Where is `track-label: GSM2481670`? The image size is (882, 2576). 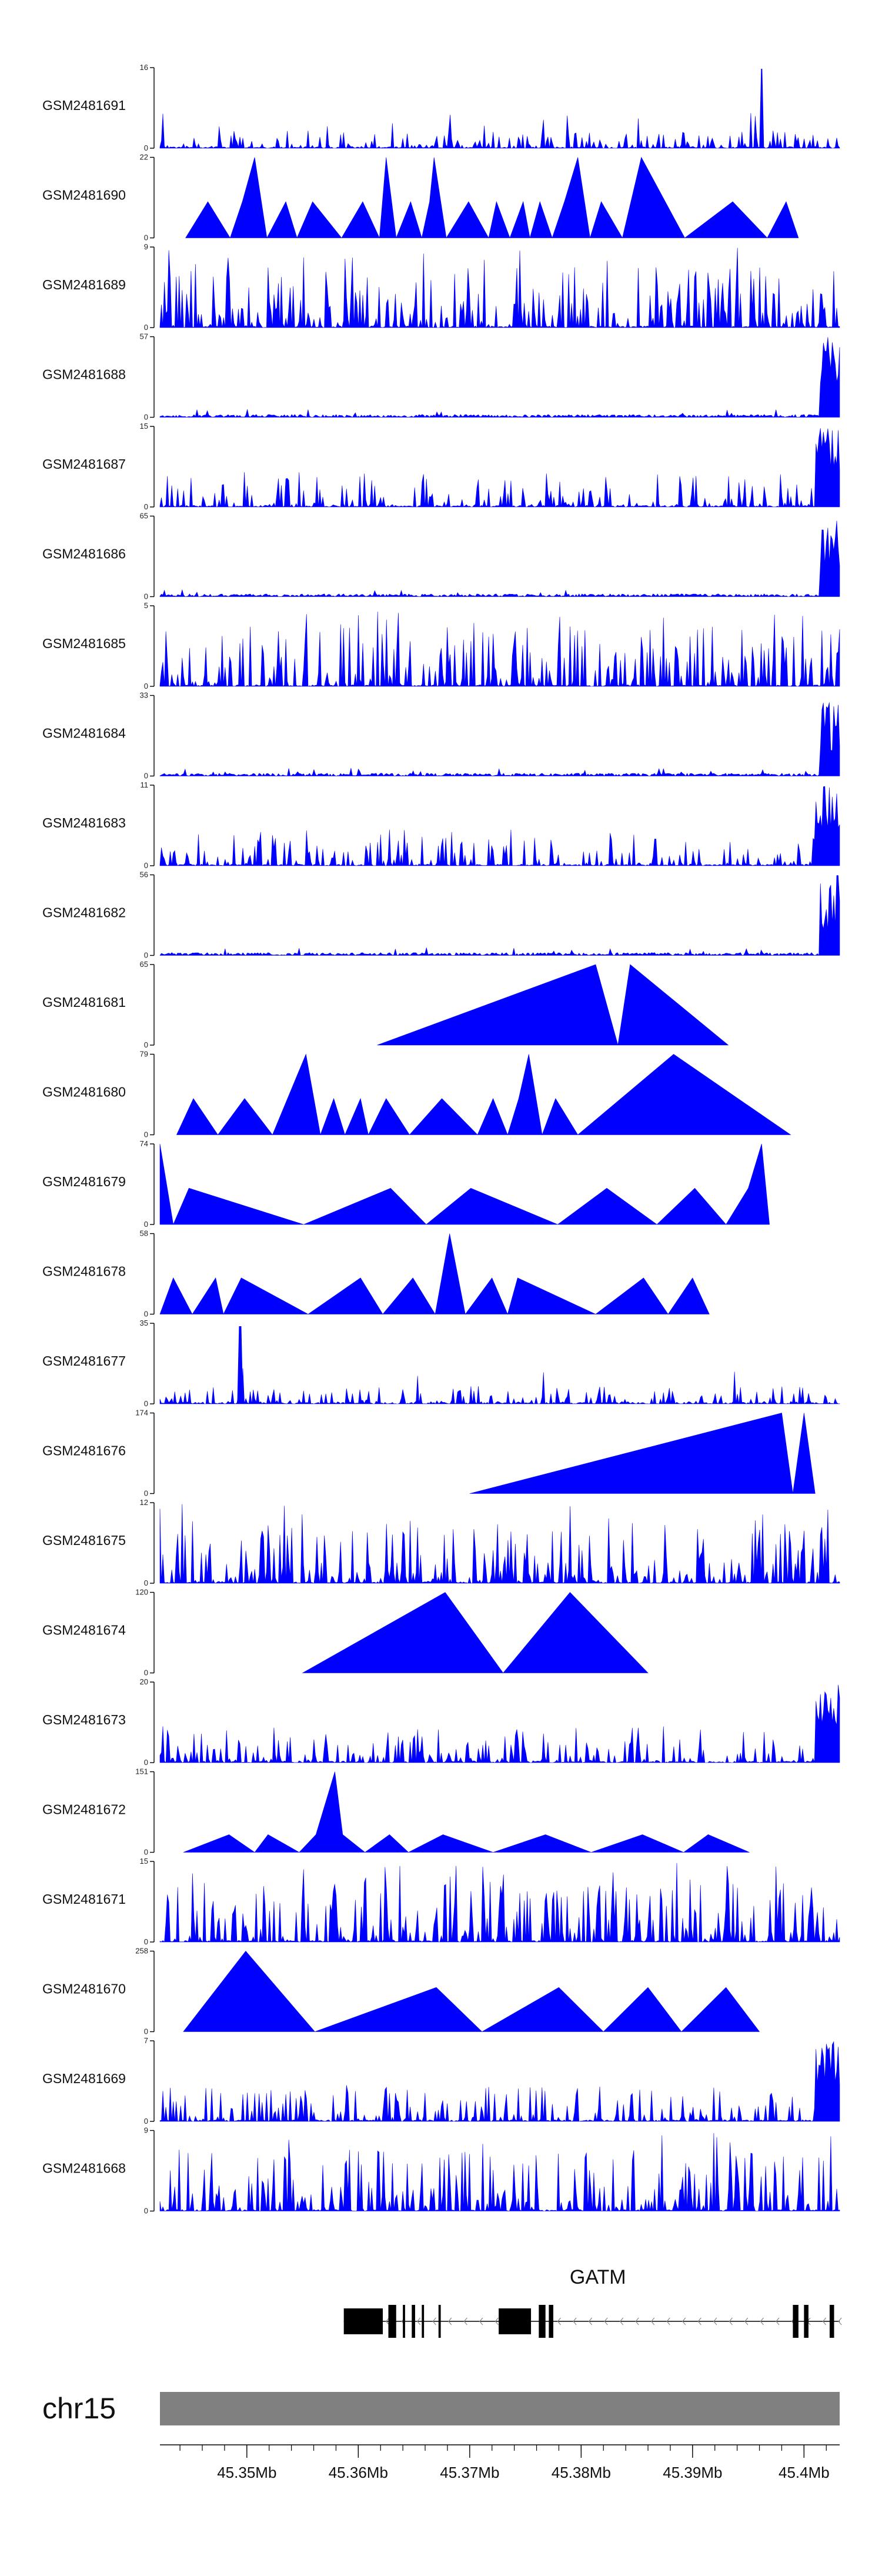 track-label: GSM2481670 is located at coordinates (84, 1989).